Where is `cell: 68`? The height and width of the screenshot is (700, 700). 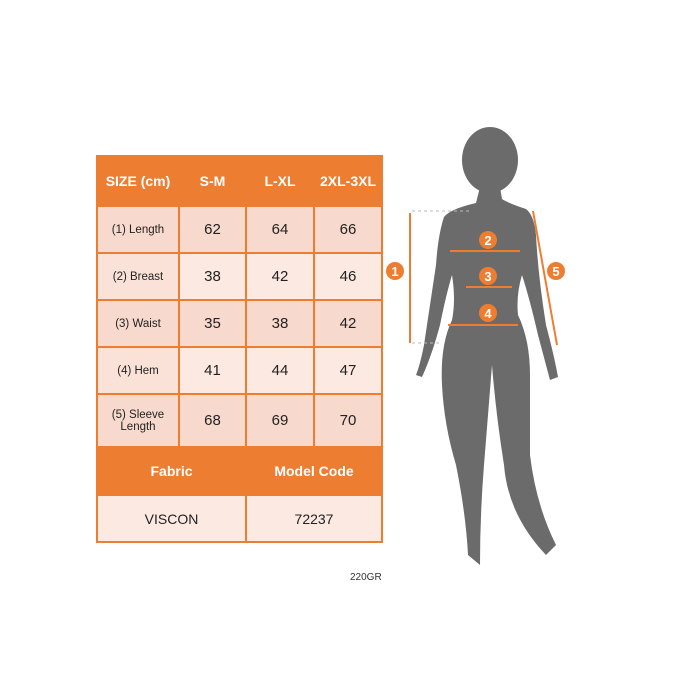
cell: 68 is located at coordinates (212, 420).